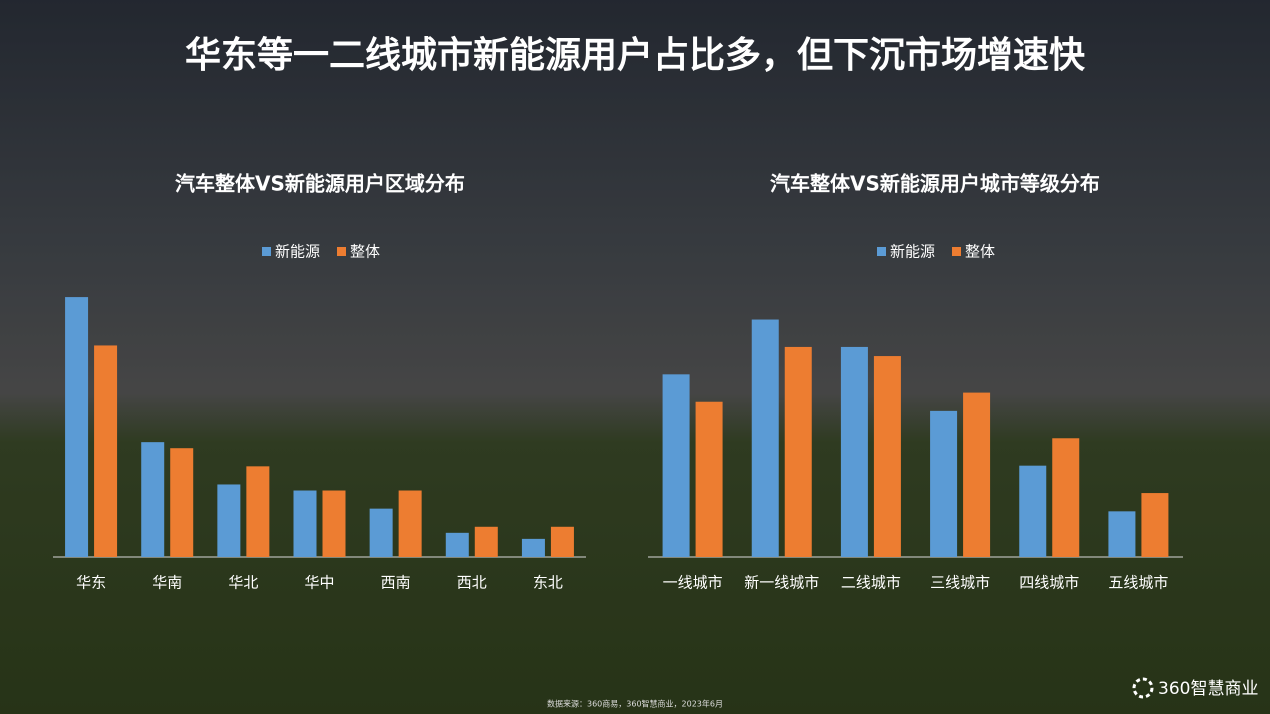 Image resolution: width=1270 pixels, height=714 pixels. I want to click on x-tick-label: 华中, so click(319, 583).